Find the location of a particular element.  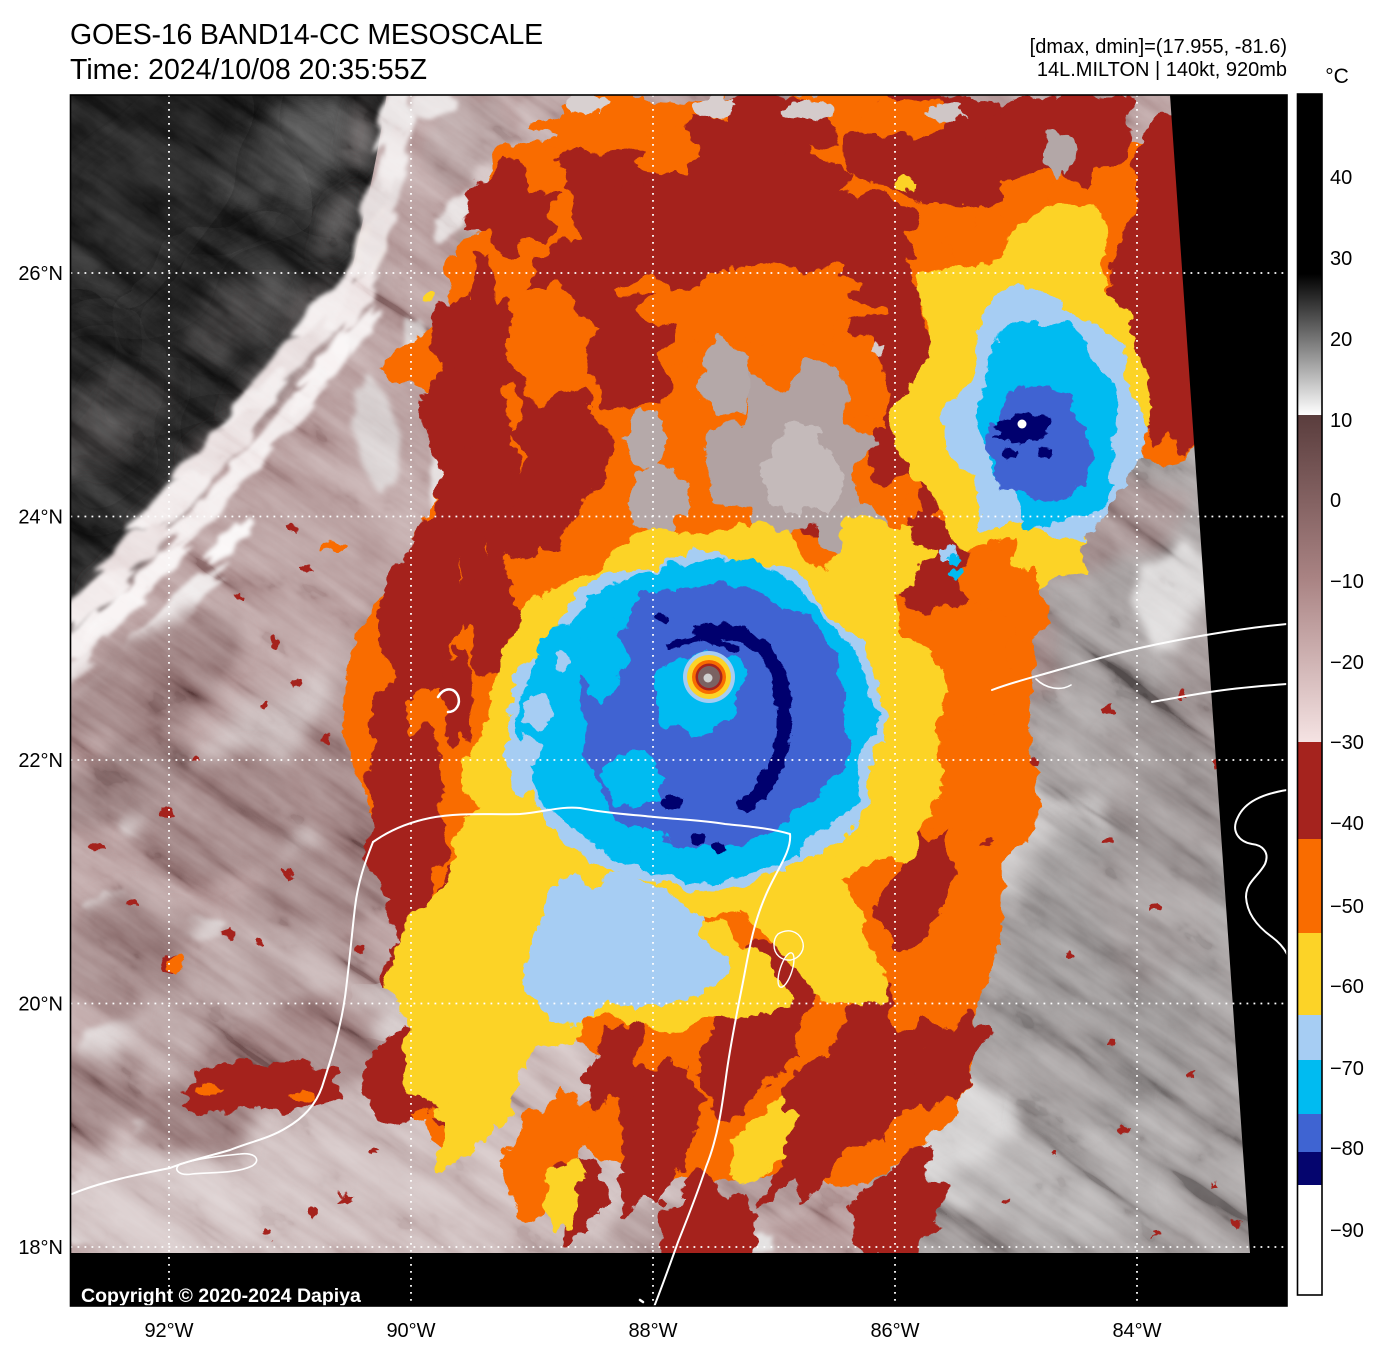

svg-text: −20 is located at coordinates (1347, 663).